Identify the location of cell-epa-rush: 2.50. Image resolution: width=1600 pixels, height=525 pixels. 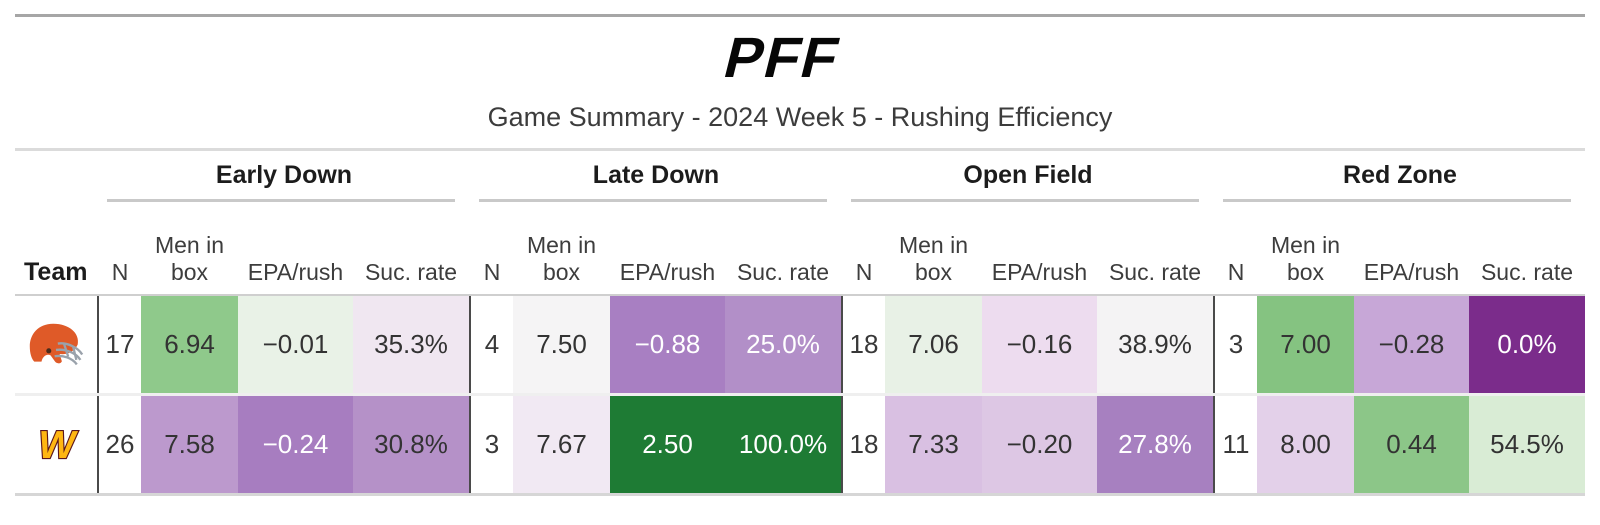
(667, 444).